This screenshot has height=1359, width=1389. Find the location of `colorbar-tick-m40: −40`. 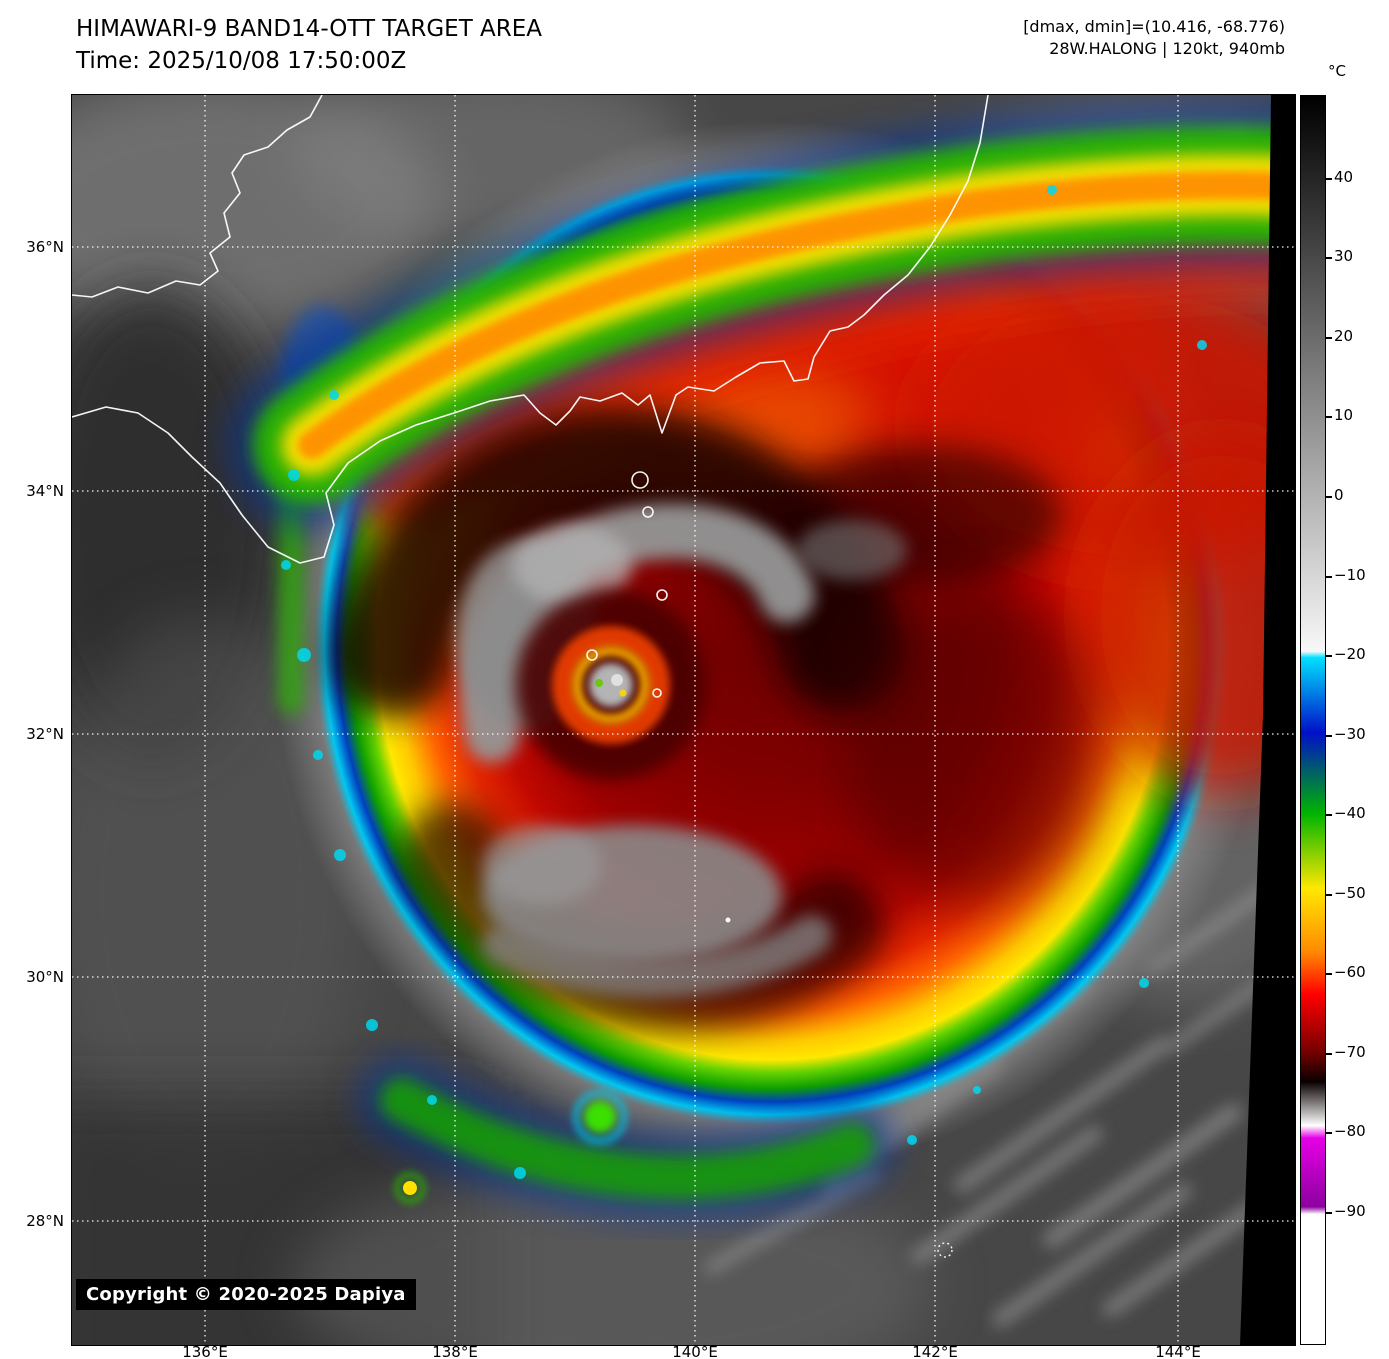

colorbar-tick-m40: −40 is located at coordinates (1350, 813).